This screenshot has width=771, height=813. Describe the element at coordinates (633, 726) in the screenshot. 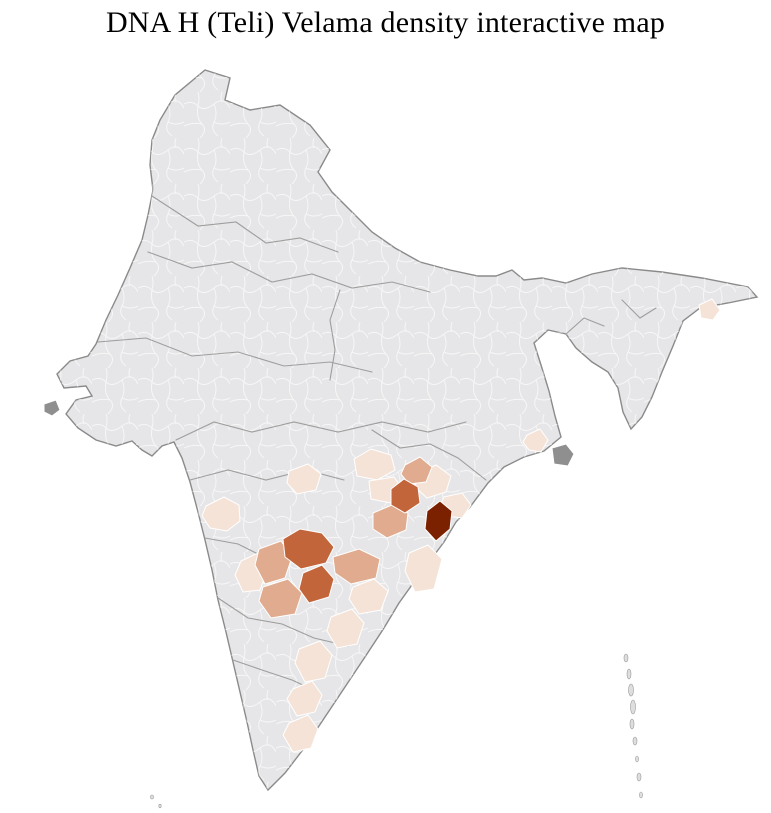

I see `andaman-islands` at that location.